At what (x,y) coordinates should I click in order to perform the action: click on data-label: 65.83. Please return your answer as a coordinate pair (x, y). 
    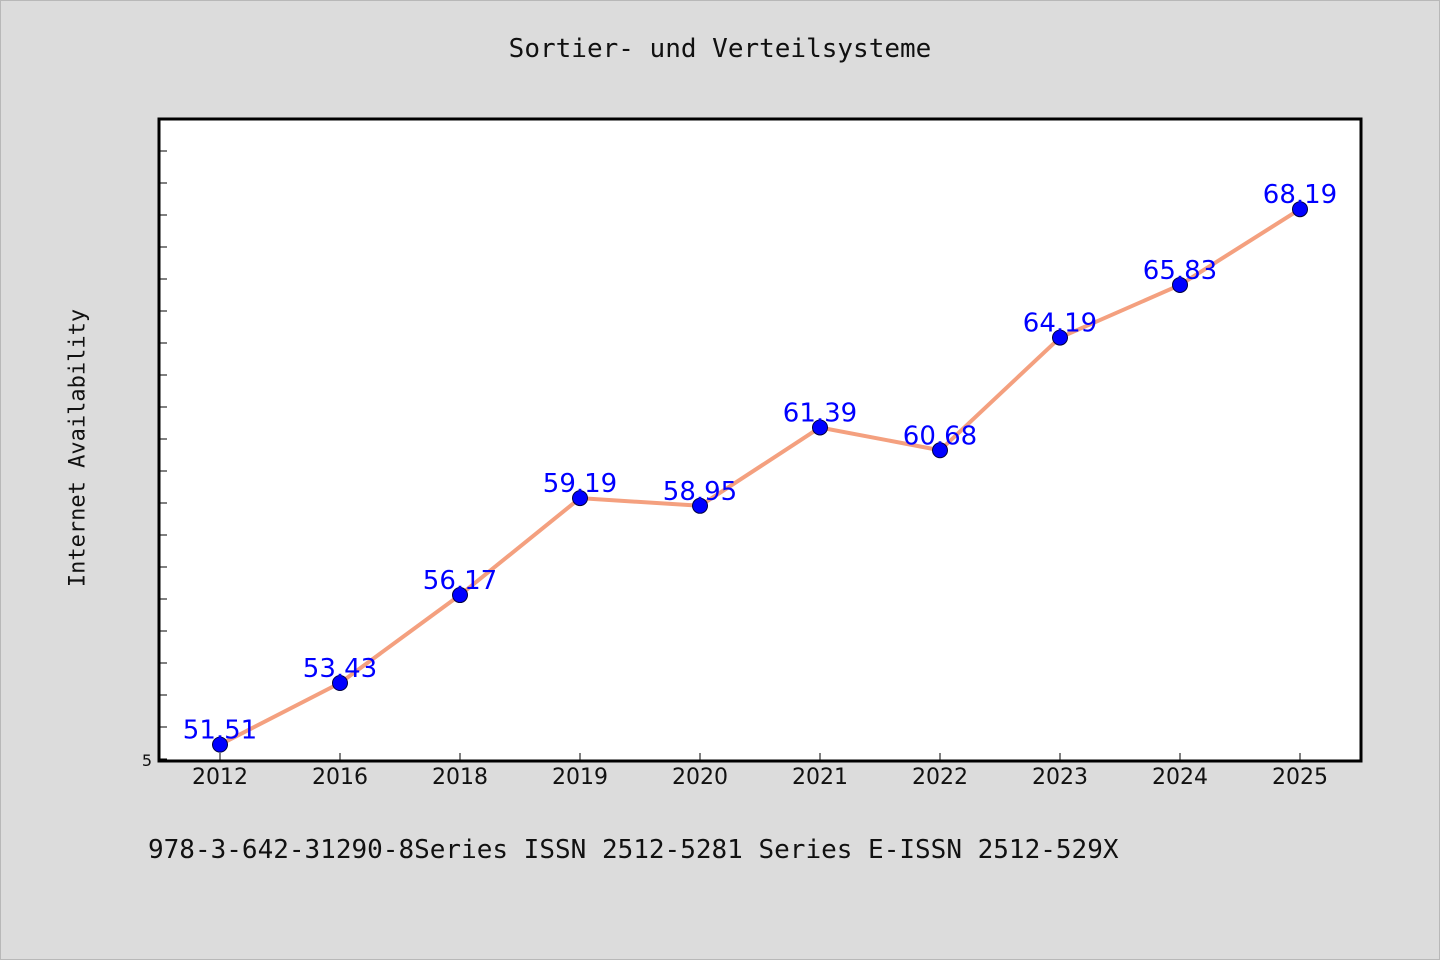
    Looking at the image, I should click on (1180, 271).